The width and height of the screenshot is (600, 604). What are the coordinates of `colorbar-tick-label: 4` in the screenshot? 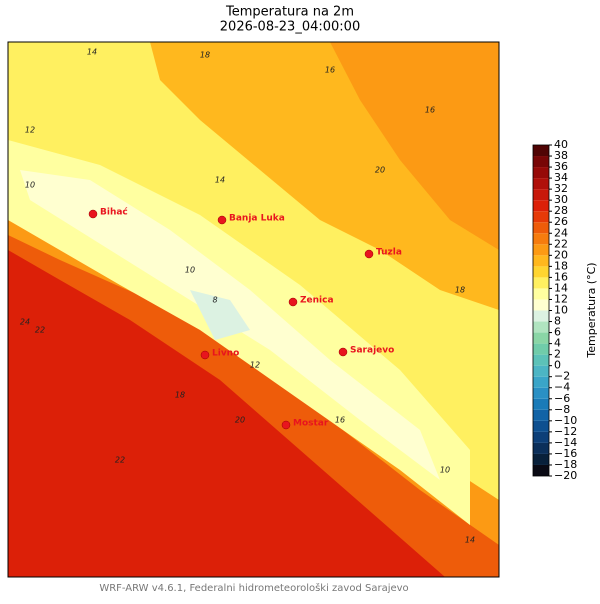 It's located at (557, 343).